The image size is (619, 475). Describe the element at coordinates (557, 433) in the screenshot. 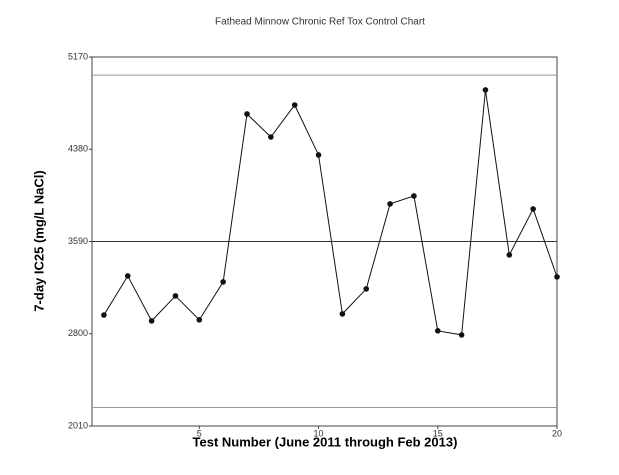

I see `x-tick-label: 20` at that location.